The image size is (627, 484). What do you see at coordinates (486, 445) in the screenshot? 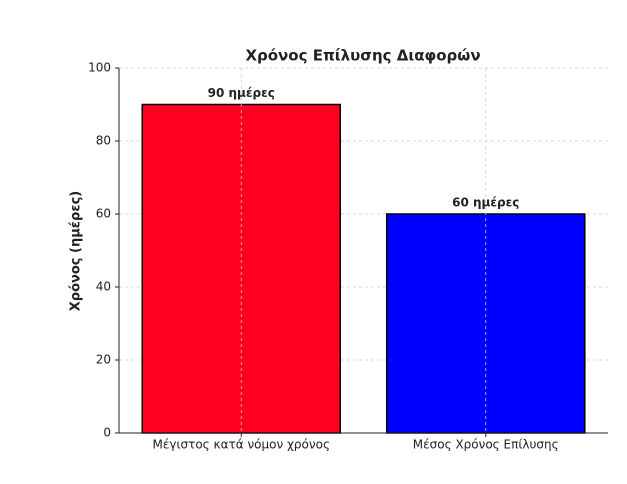
I see `x-tick-label: Μέσος Χρόνος Επίλυσης` at bounding box center [486, 445].